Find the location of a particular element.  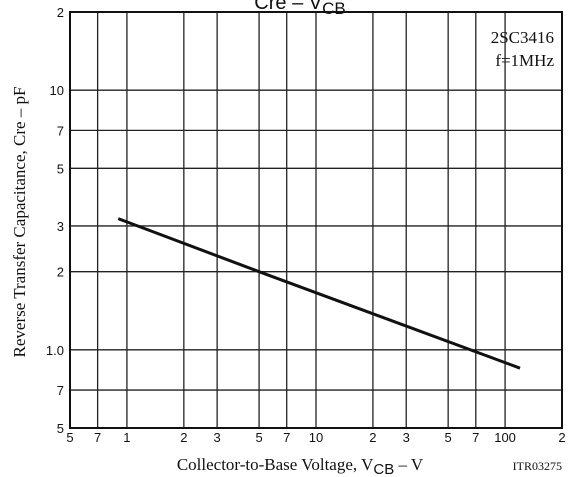

chart-title: Cre – VCB is located at coordinates (299, 9).